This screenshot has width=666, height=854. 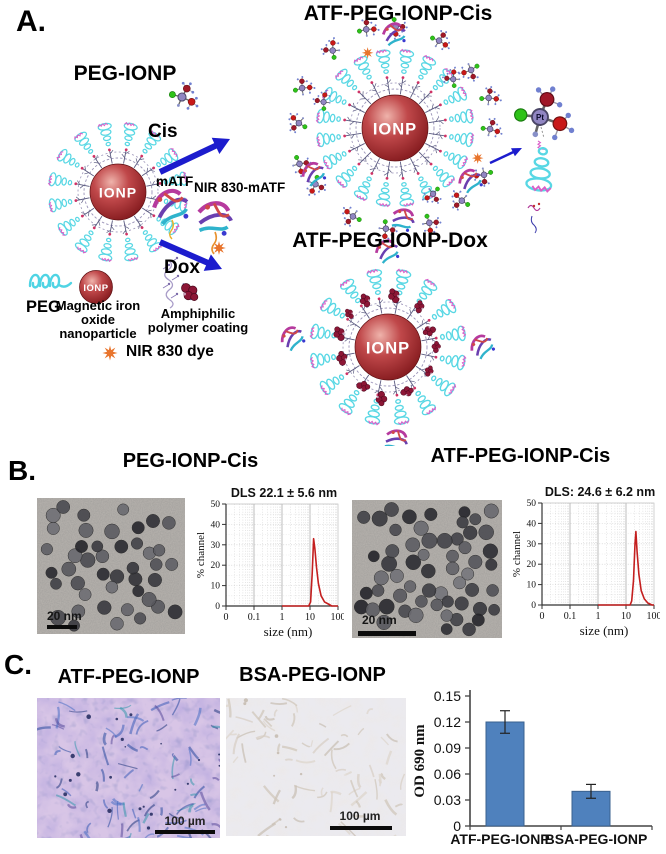 What do you see at coordinates (596, 839) in the screenshot?
I see `bar-x-label-bsa: BSA-PEG-IONP` at bounding box center [596, 839].